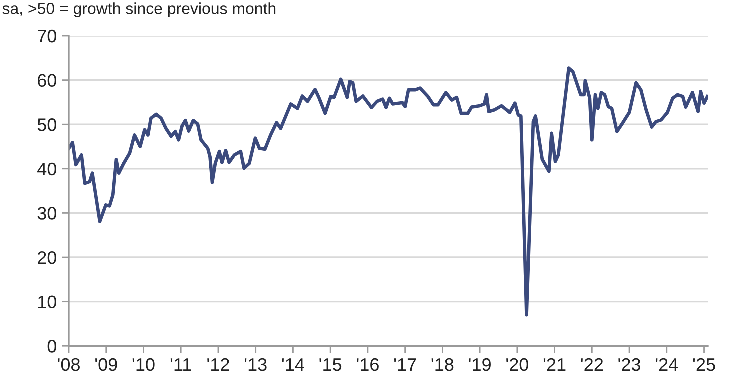 This screenshot has width=750, height=375. I want to click on y-tick-label: 60, so click(47, 81).